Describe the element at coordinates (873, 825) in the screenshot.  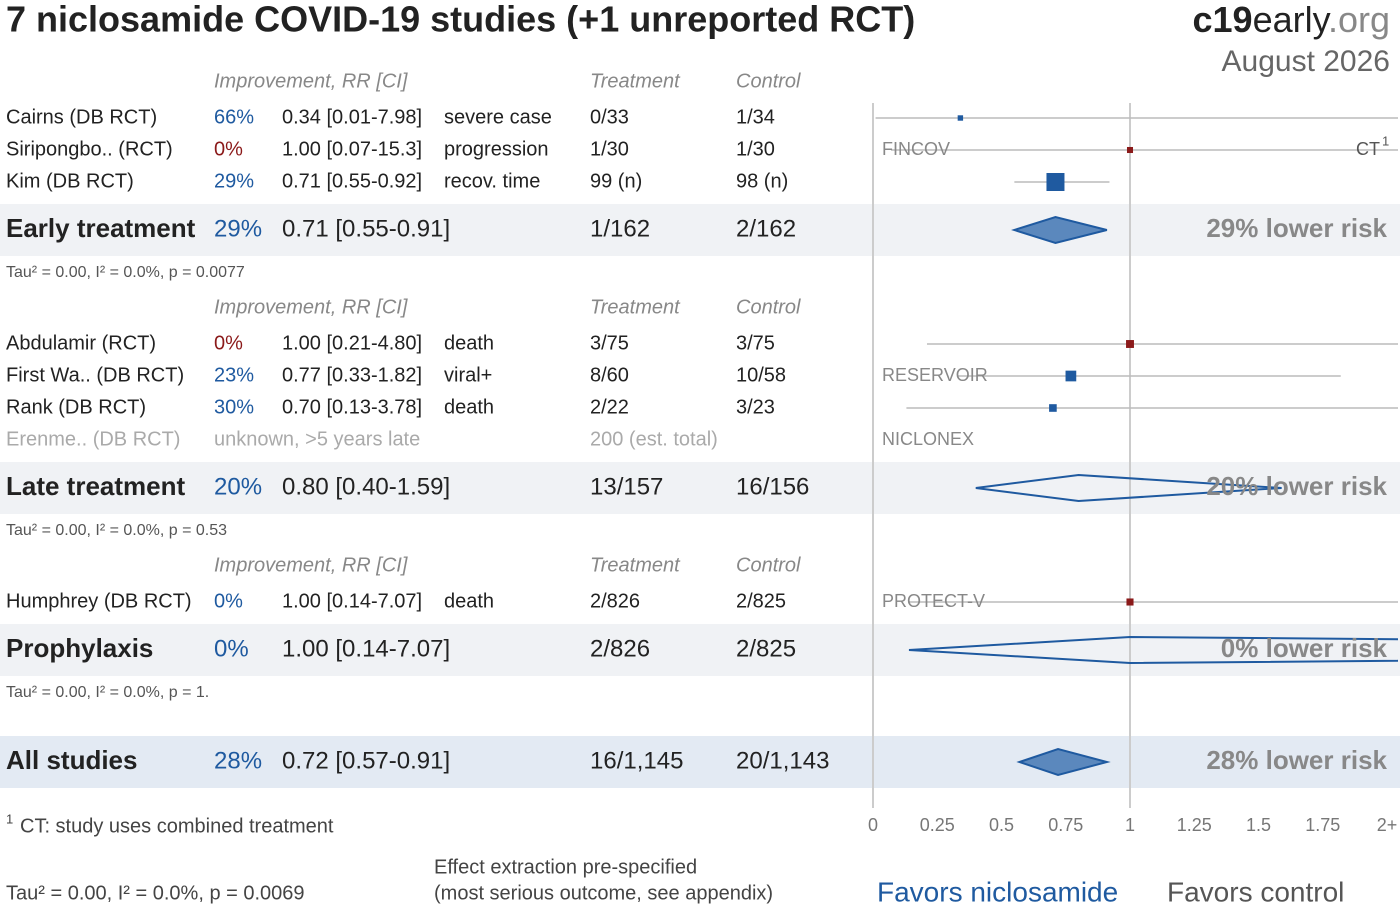
I see `x-tick-label: 0` at that location.